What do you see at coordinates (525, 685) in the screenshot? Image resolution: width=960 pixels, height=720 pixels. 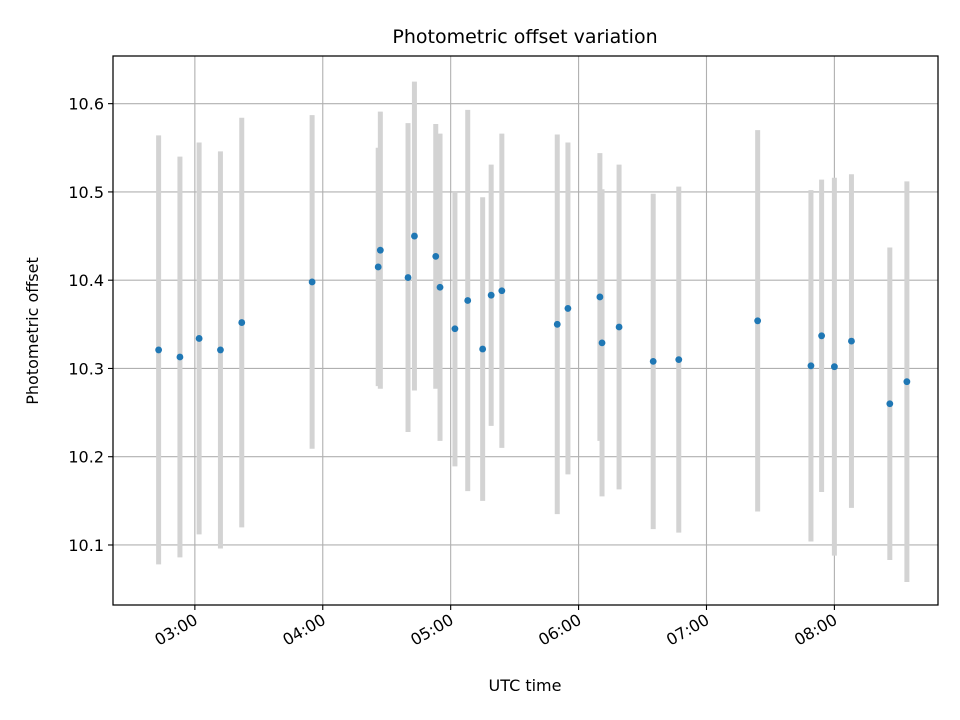 I see `x-axis-label: UTC time` at bounding box center [525, 685].